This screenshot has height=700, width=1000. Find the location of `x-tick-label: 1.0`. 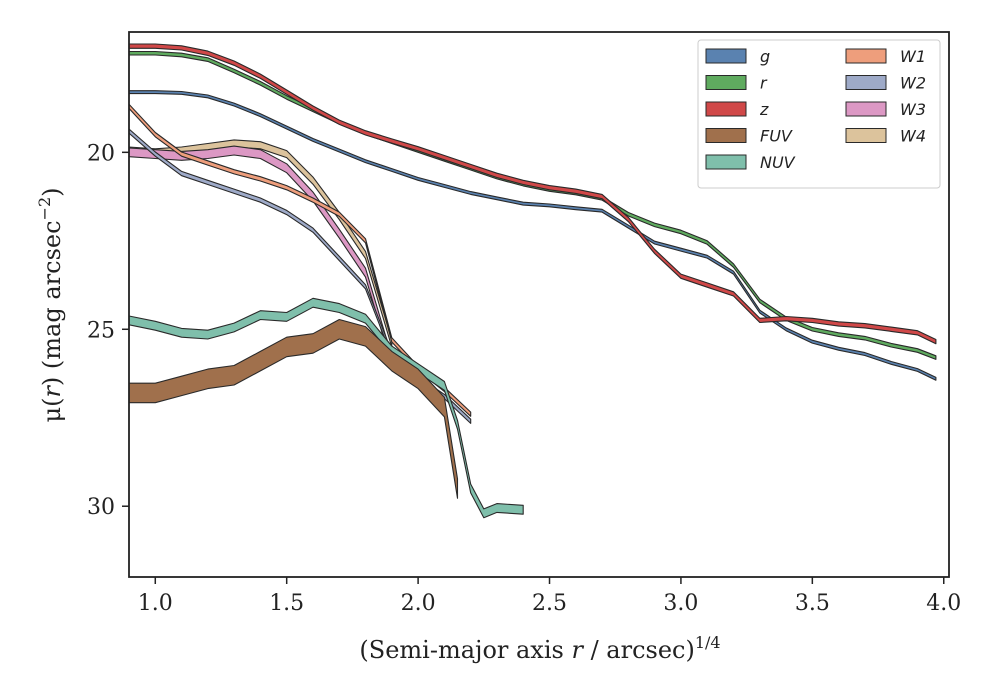

x-tick-label: 1.0 is located at coordinates (155, 603).